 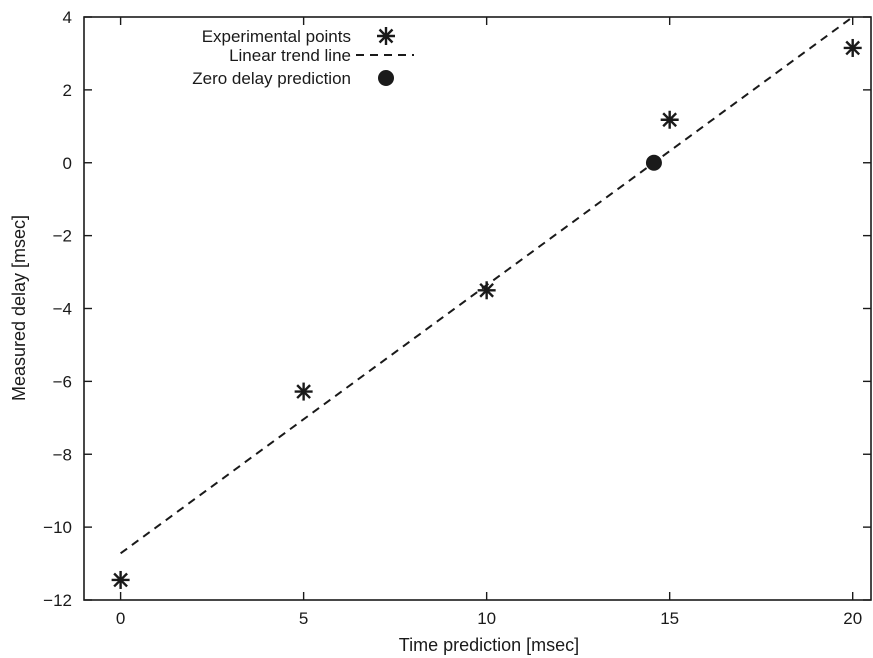 What do you see at coordinates (67, 90) in the screenshot?
I see `y-tick-label: 2` at bounding box center [67, 90].